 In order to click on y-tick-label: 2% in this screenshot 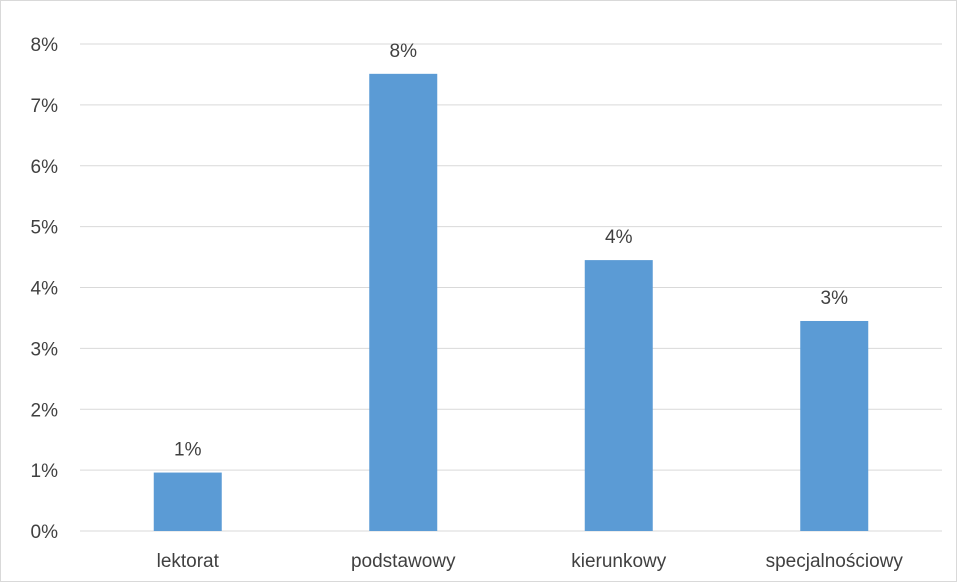, I will do `click(45, 410)`.